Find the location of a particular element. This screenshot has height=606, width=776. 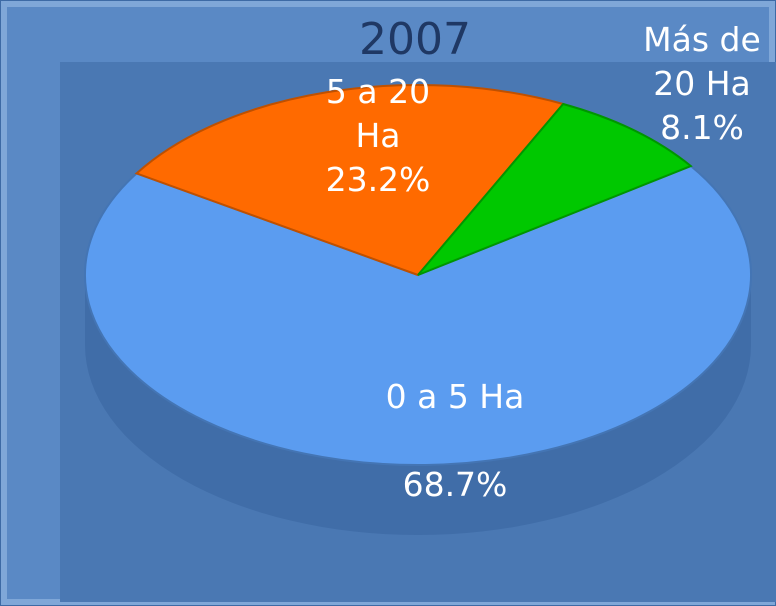

slice-label: 5 a 20 Ha is located at coordinates (378, 113).